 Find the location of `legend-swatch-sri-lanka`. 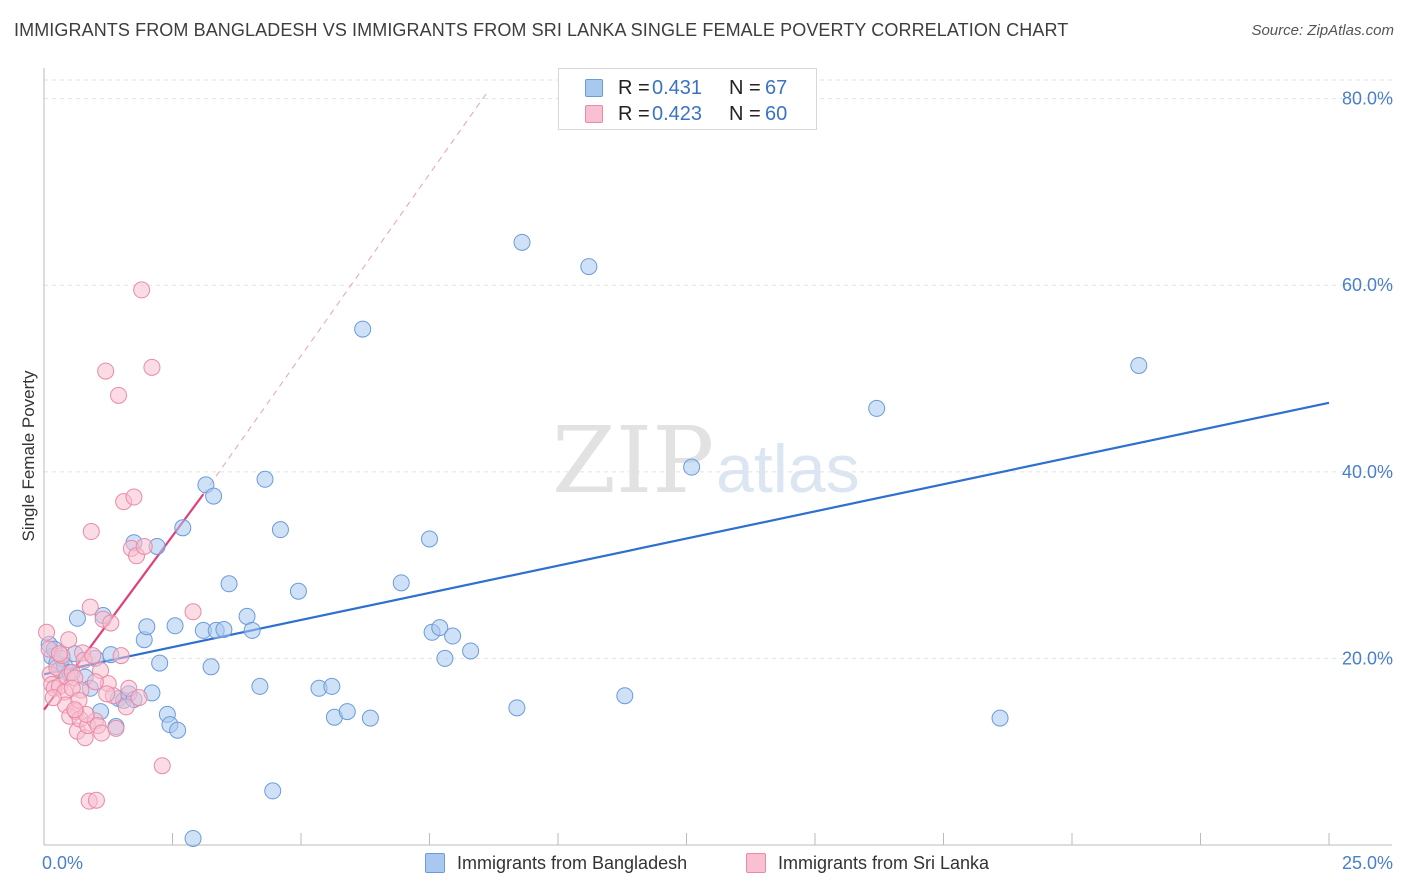

legend-swatch-sri-lanka is located at coordinates (594, 114).